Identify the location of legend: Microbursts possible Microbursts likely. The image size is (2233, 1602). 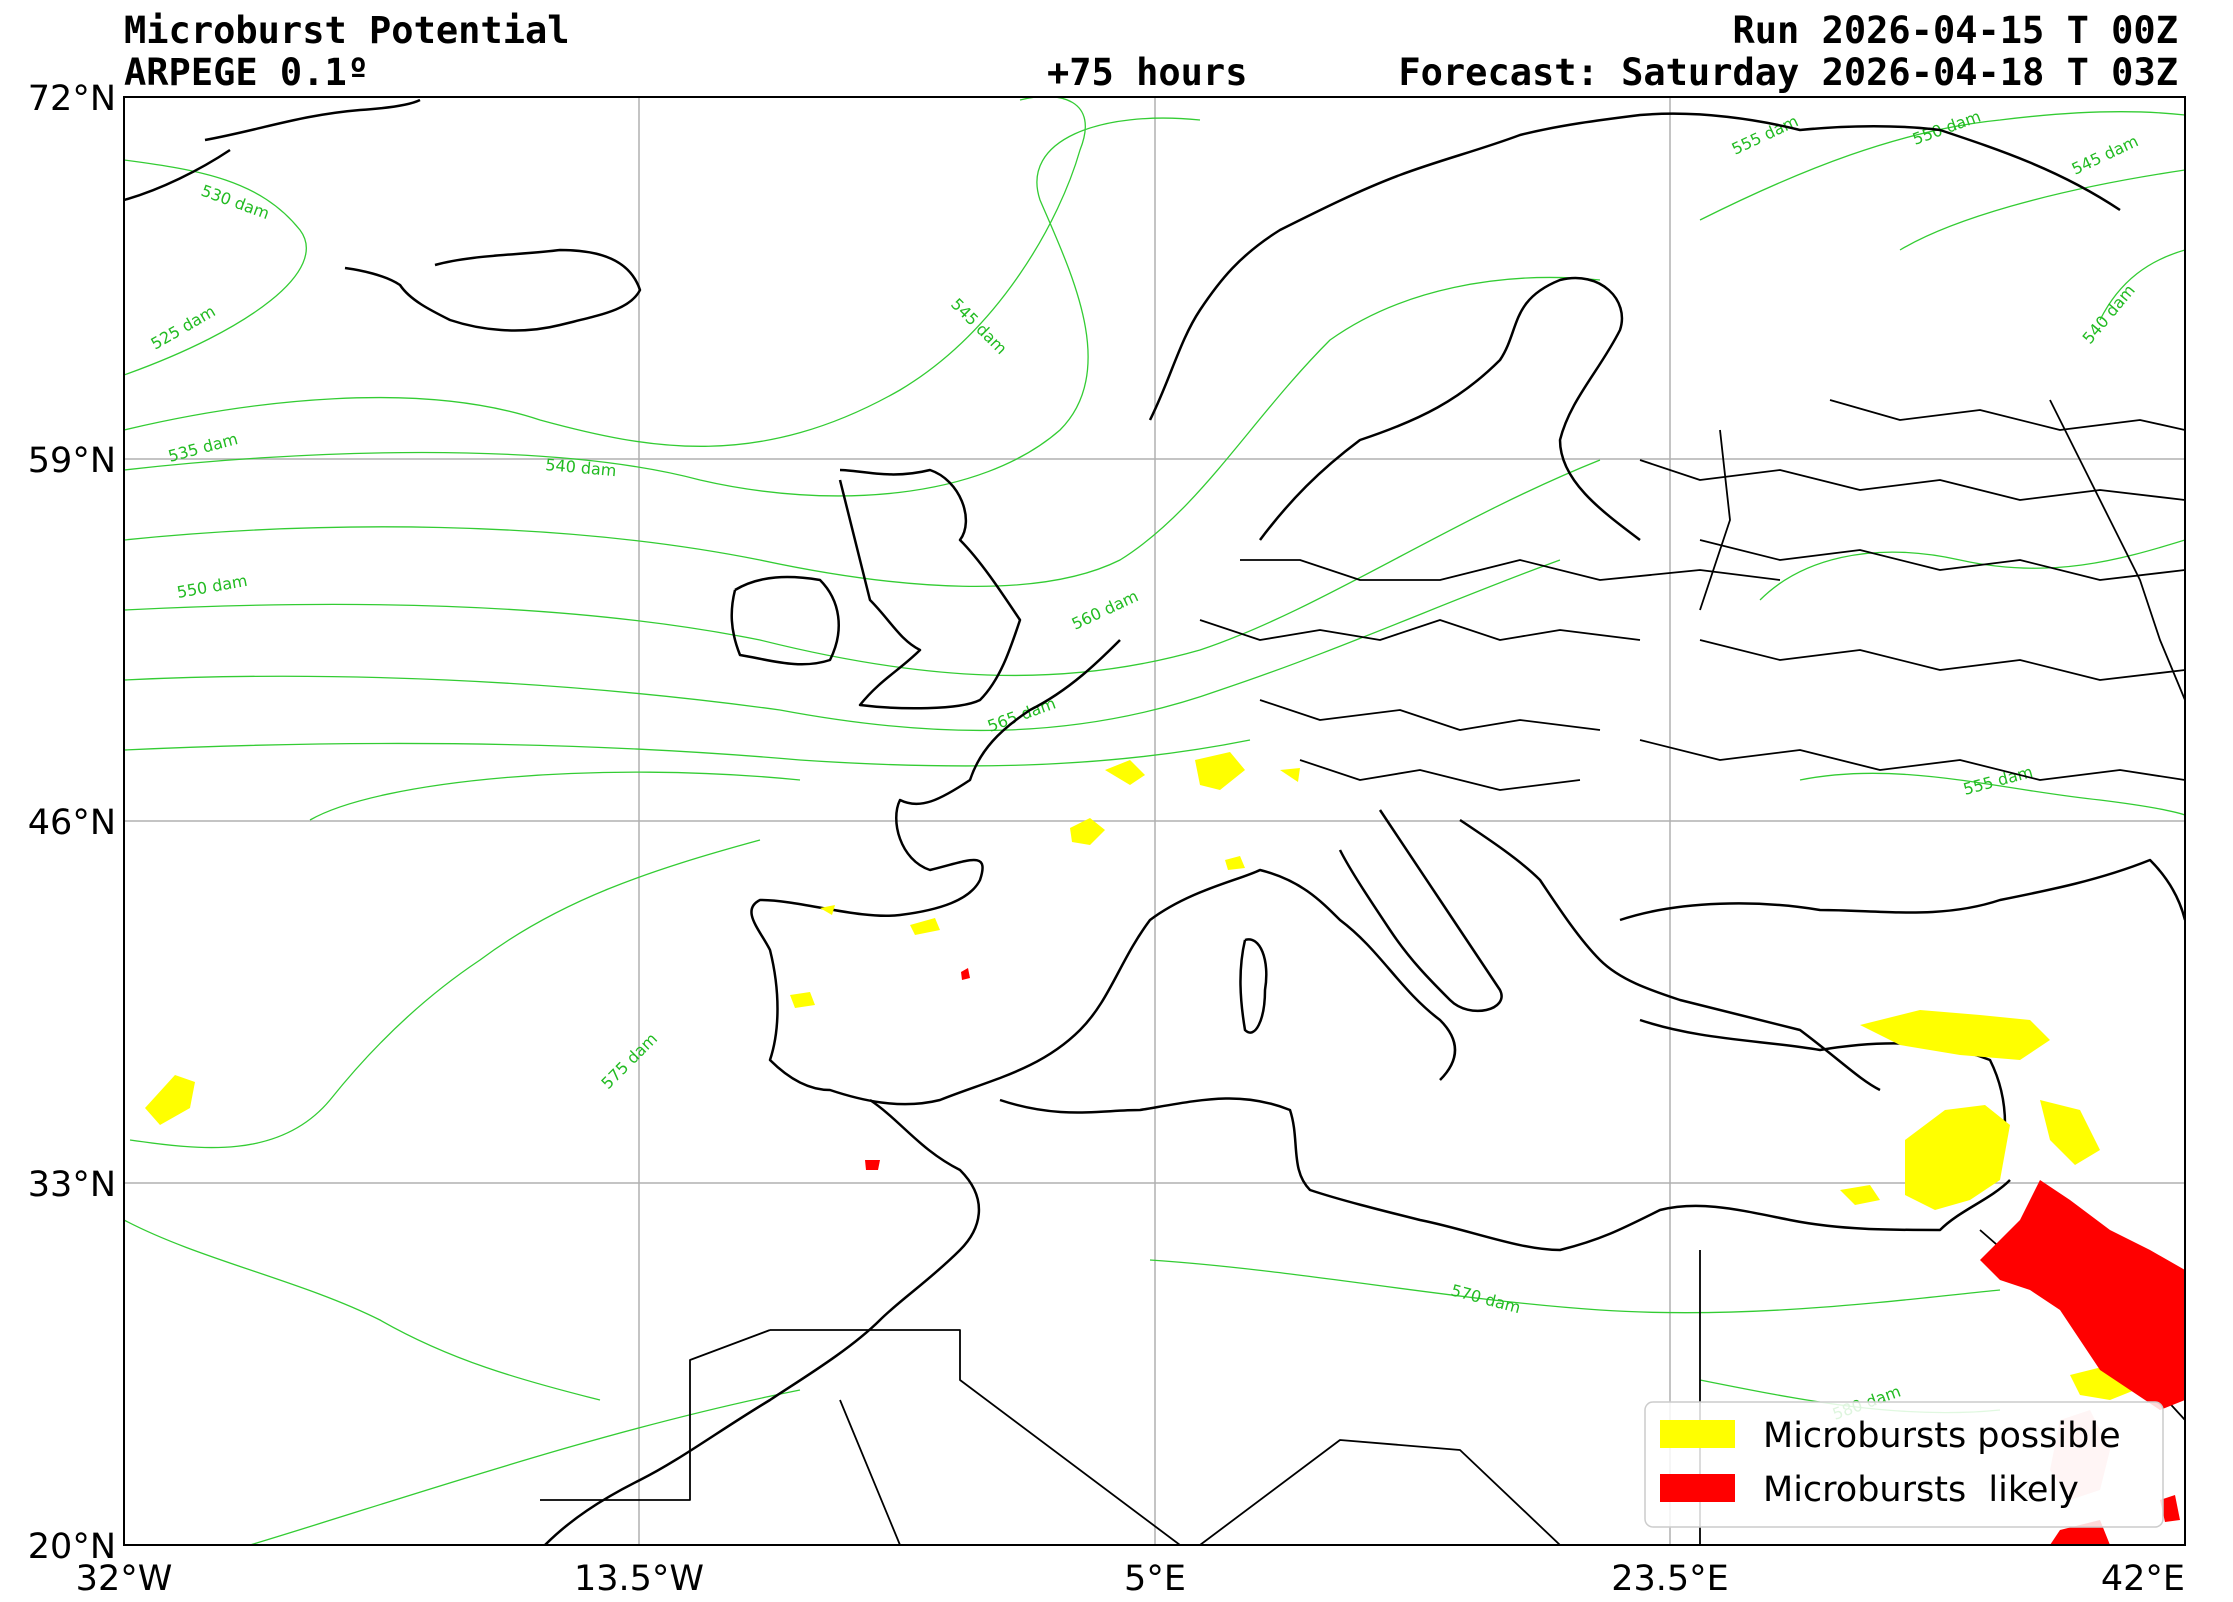
(1904, 1464).